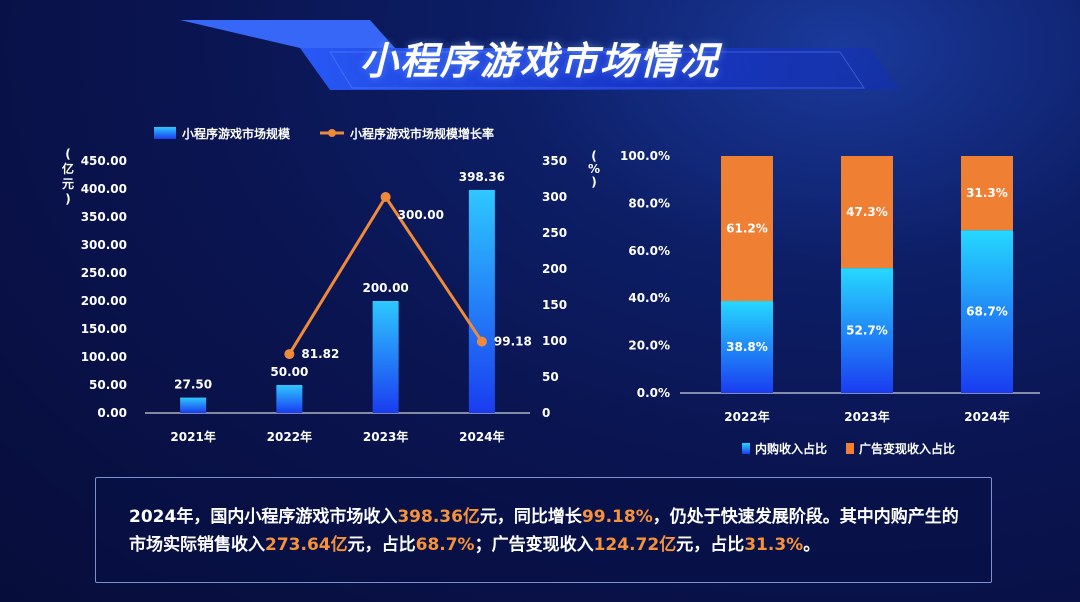 This screenshot has width=1080, height=602. Describe the element at coordinates (320, 354) in the screenshot. I see `line-data-label: 81.82` at that location.